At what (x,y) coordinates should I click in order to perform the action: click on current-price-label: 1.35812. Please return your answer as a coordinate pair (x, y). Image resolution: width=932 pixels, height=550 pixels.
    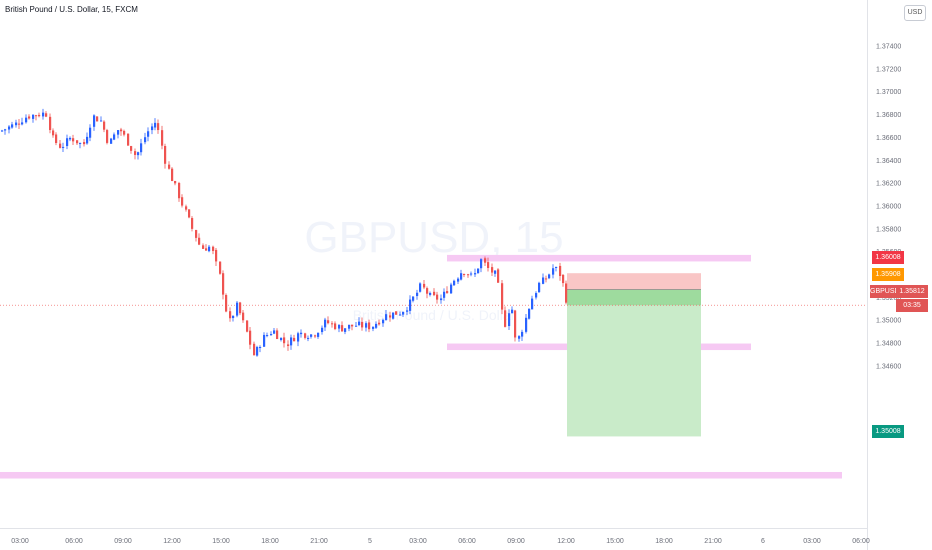
    Looking at the image, I should click on (912, 291).